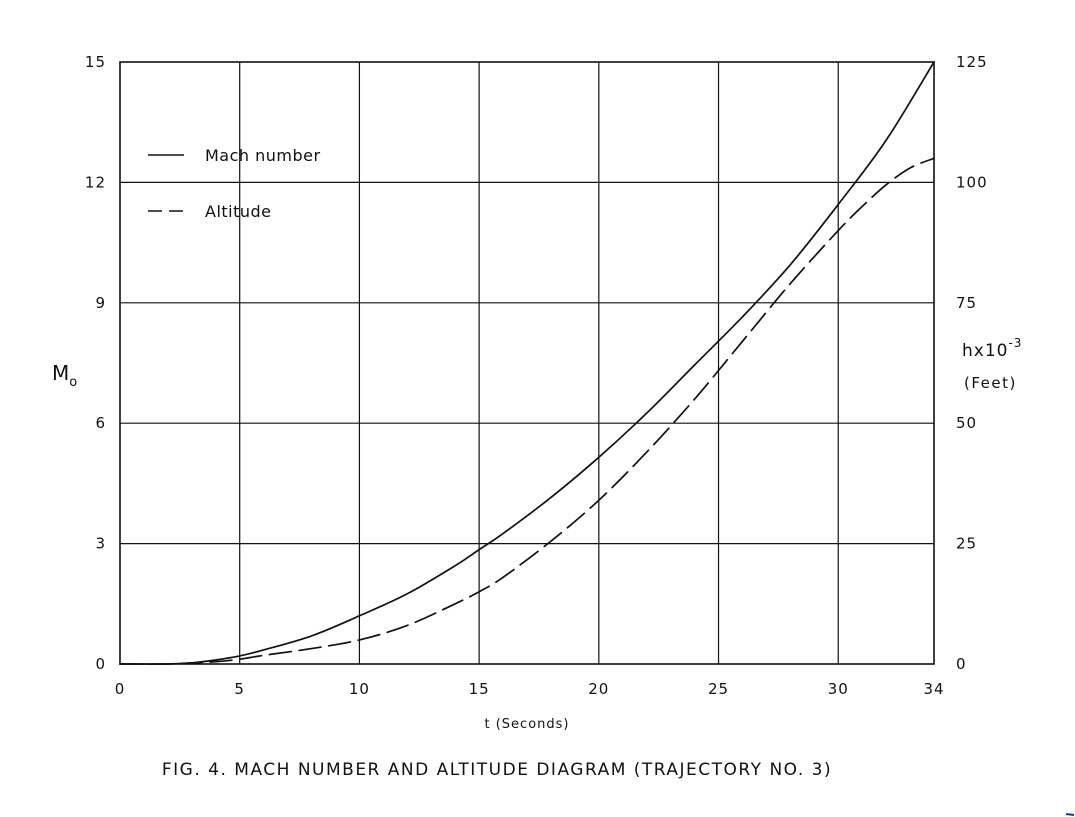 The width and height of the screenshot is (1075, 817). What do you see at coordinates (479, 689) in the screenshot?
I see `x-tick-label: 15` at bounding box center [479, 689].